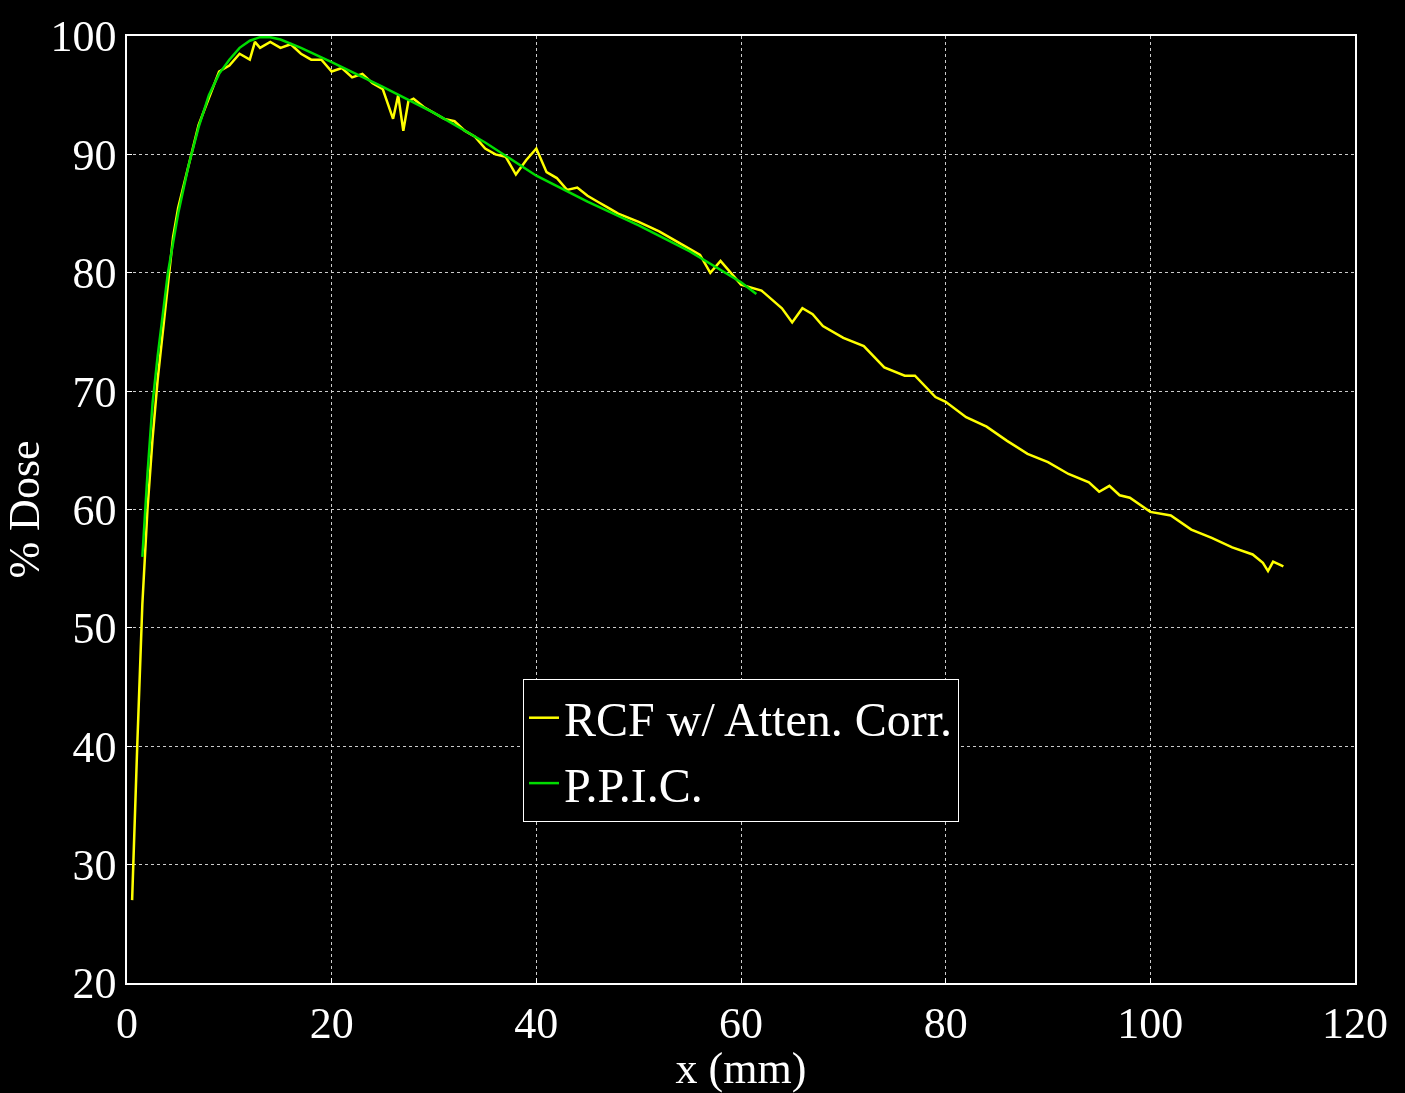  What do you see at coordinates (94, 984) in the screenshot?
I see `y-tick-label: 20` at bounding box center [94, 984].